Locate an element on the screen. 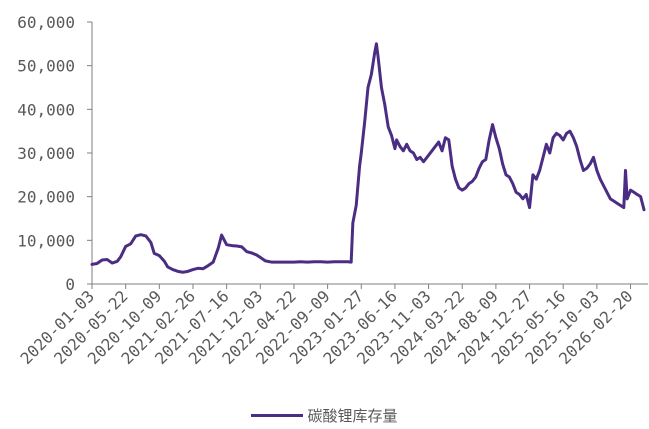  y-axis: 0 10,000 20,000 30,000 40,000 50,000 60,000 is located at coordinates (55, 153).